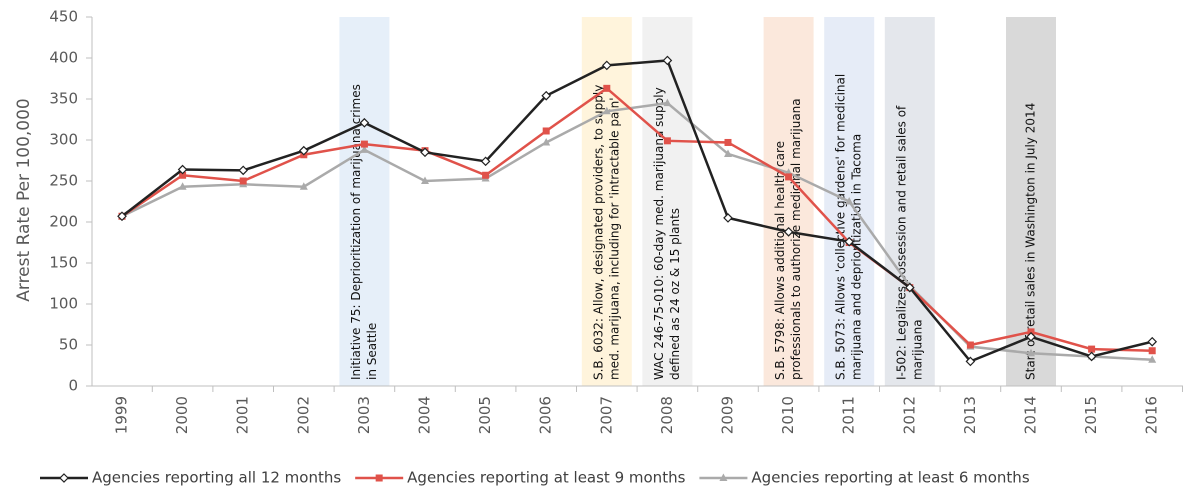 This screenshot has width=1183, height=495. I want to click on y-tick-label: 150, so click(63, 263).